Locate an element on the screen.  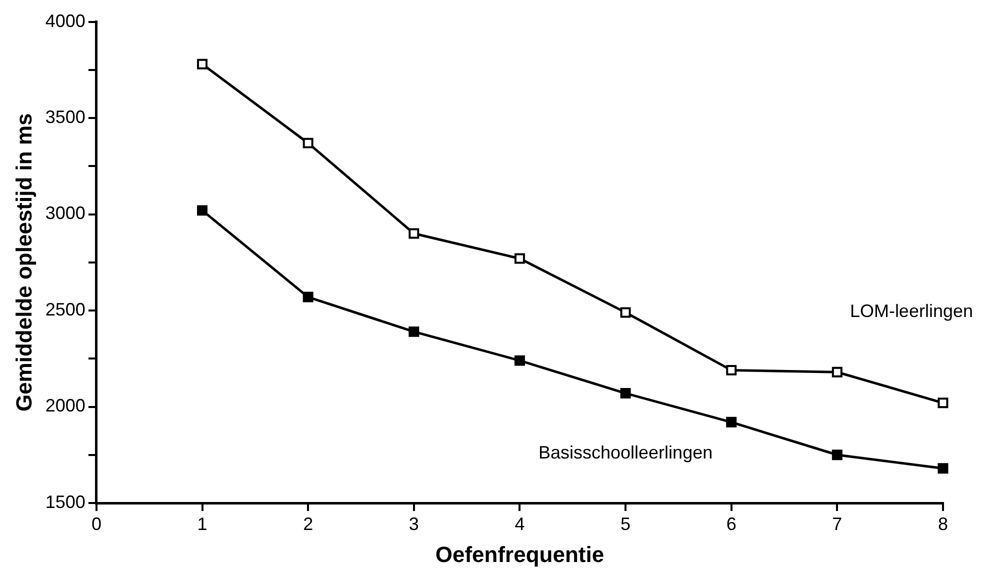
x-tick-label: 3 is located at coordinates (413, 524).